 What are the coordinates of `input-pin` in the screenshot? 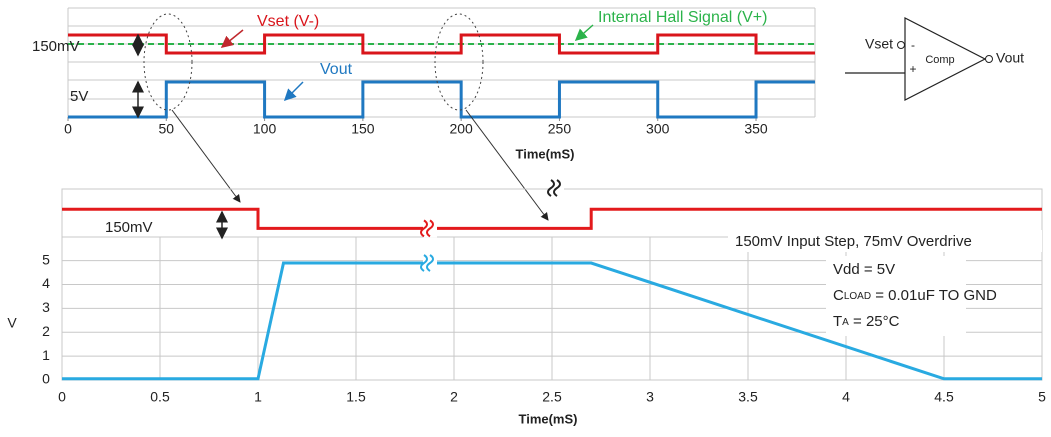 It's located at (901, 45).